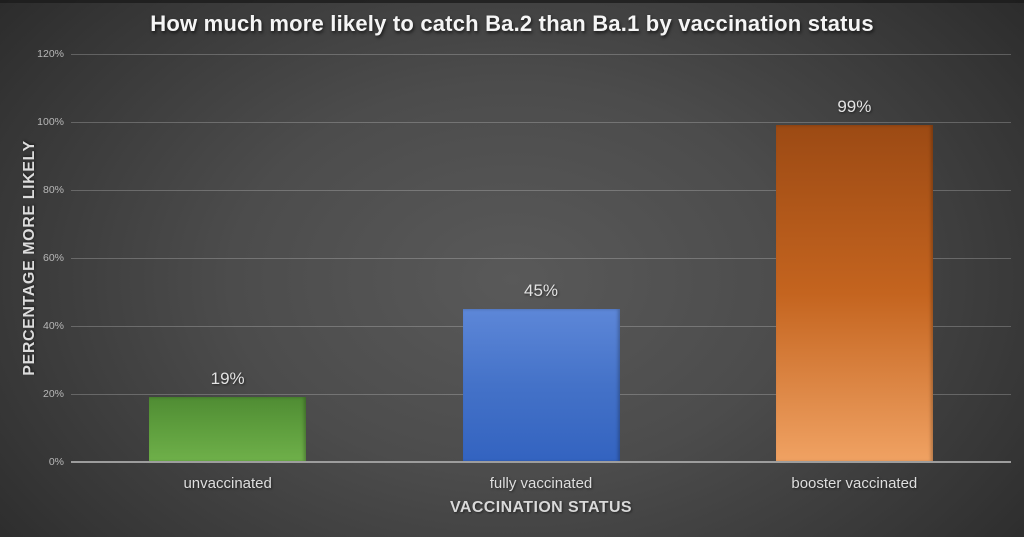  I want to click on data-label-fully-vaccinated: 45%, so click(541, 290).